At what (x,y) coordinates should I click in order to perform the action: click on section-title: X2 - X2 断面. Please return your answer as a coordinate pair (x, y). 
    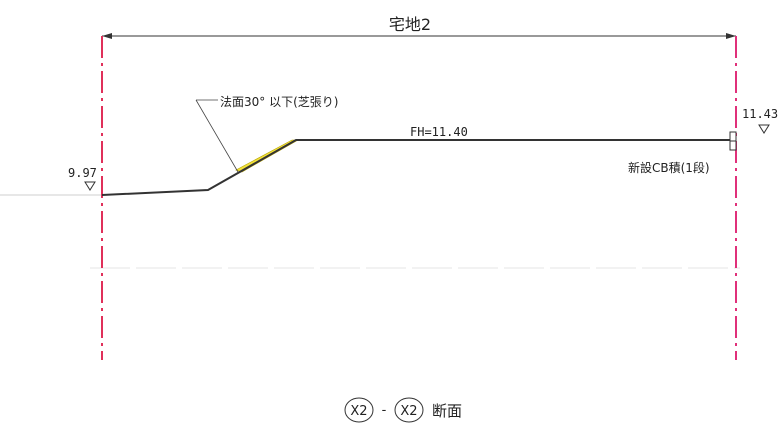
    Looking at the image, I should click on (403, 410).